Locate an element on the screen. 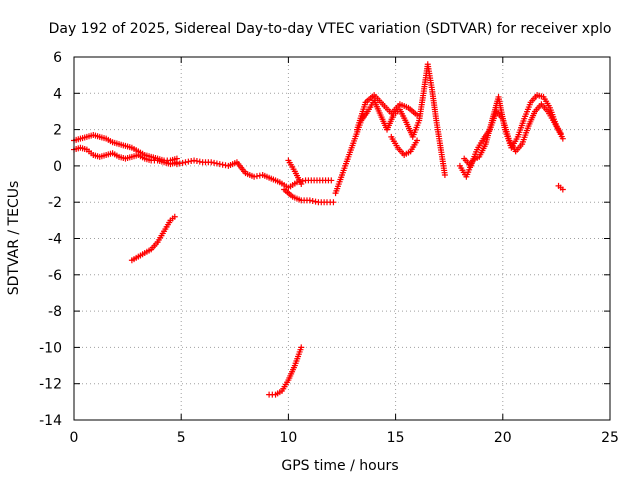  y-tick-label: -12 is located at coordinates (50, 385).